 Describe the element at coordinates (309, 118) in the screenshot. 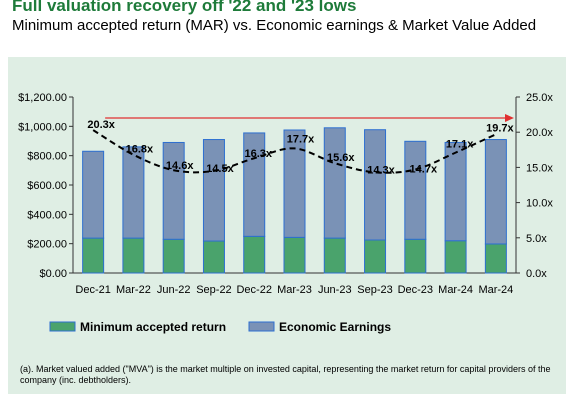

I see `trend-arrow-group` at that location.